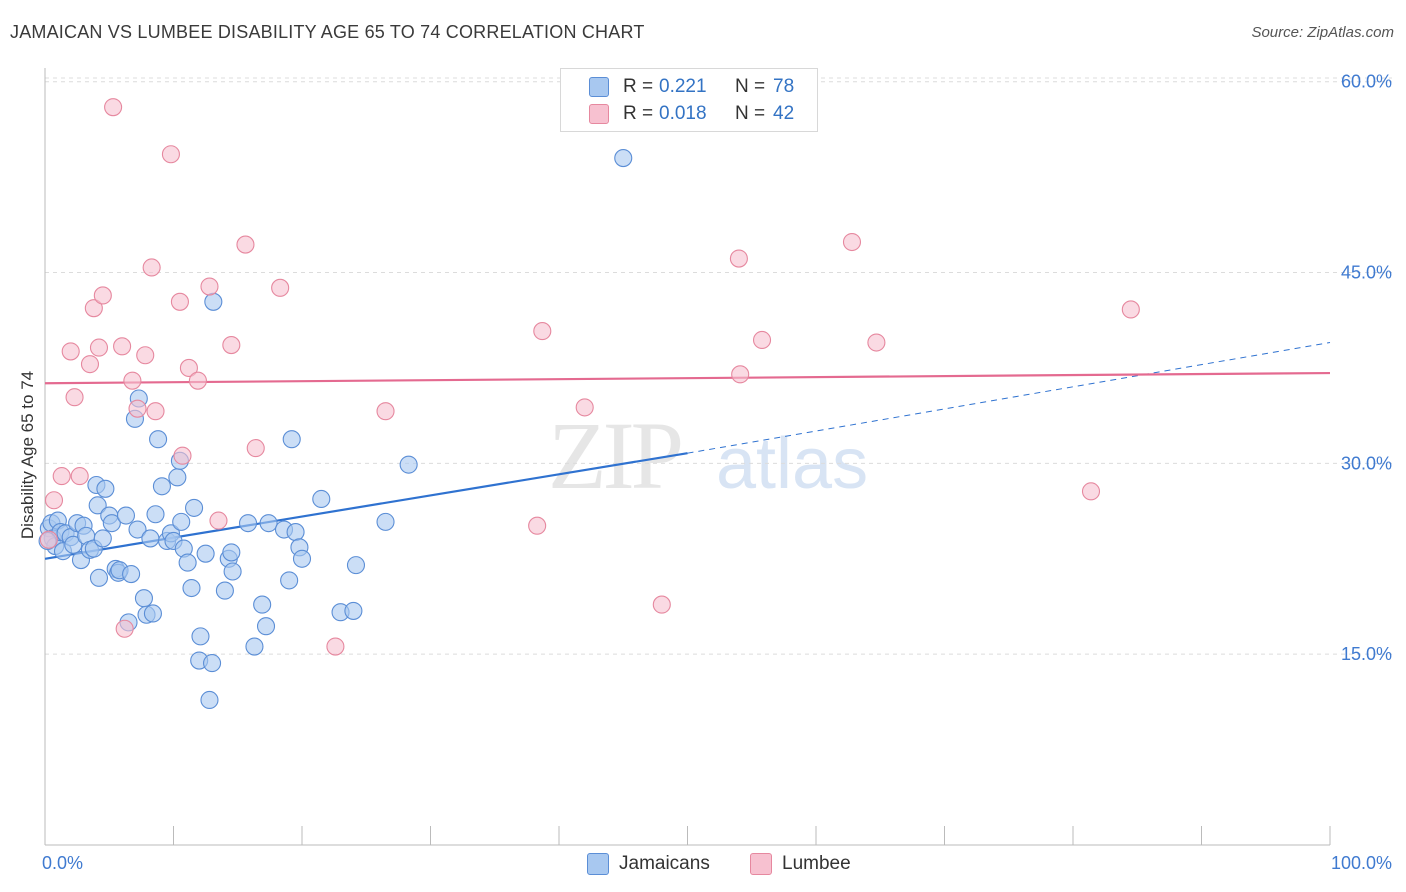 The height and width of the screenshot is (892, 1406). What do you see at coordinates (1366, 273) in the screenshot?
I see `y-tick-label: 45.0%` at bounding box center [1366, 273].